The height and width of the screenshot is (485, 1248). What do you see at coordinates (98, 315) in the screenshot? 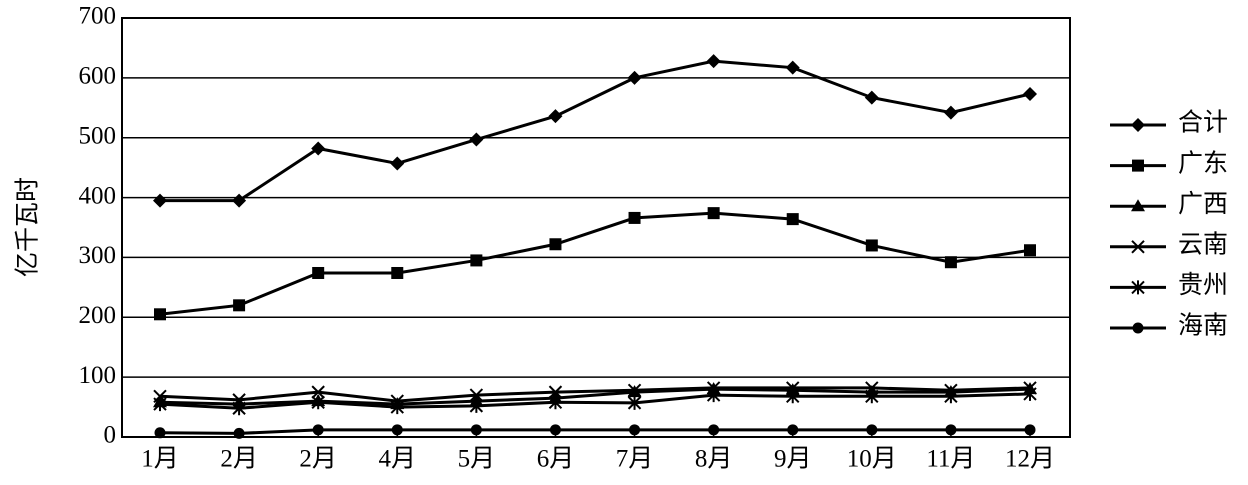
I see `y-tick-label: 200` at bounding box center [98, 315].